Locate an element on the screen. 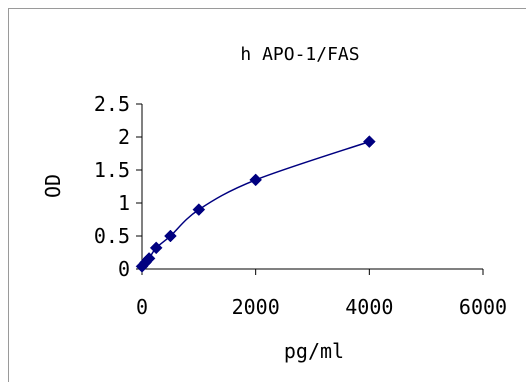 The height and width of the screenshot is (383, 527). y-tick-label: 0.5 is located at coordinates (112, 236).